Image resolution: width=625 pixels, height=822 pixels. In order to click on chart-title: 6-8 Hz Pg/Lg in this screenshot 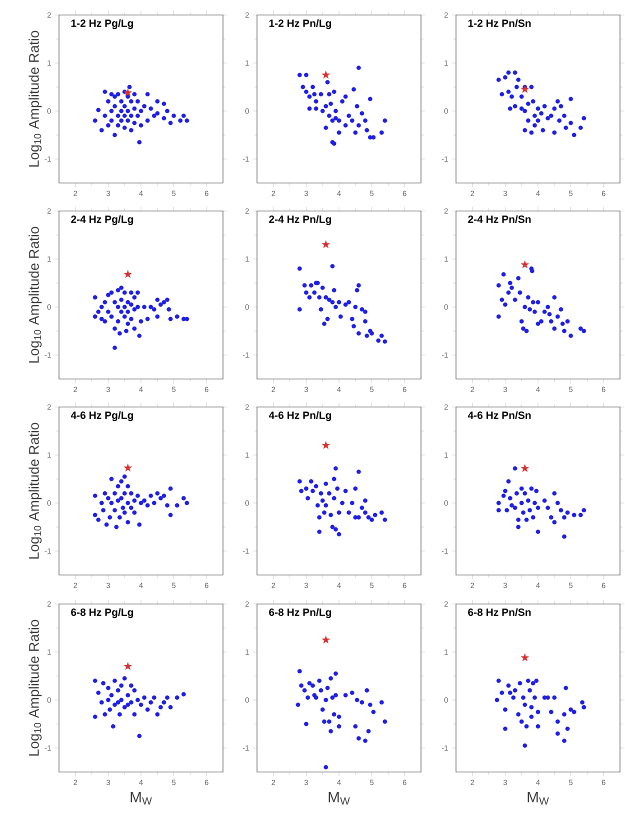, I will do `click(102, 613)`.